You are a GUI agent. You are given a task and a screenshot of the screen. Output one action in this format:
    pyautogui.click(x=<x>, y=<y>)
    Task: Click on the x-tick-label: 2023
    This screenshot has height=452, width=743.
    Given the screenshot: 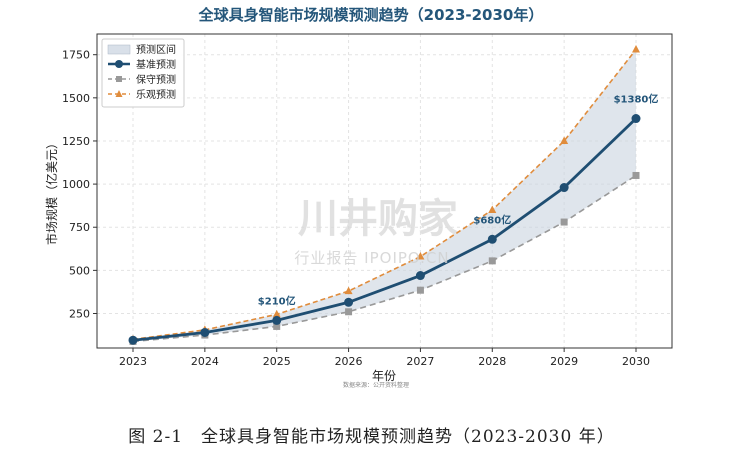 What is the action you would take?
    pyautogui.click(x=133, y=361)
    